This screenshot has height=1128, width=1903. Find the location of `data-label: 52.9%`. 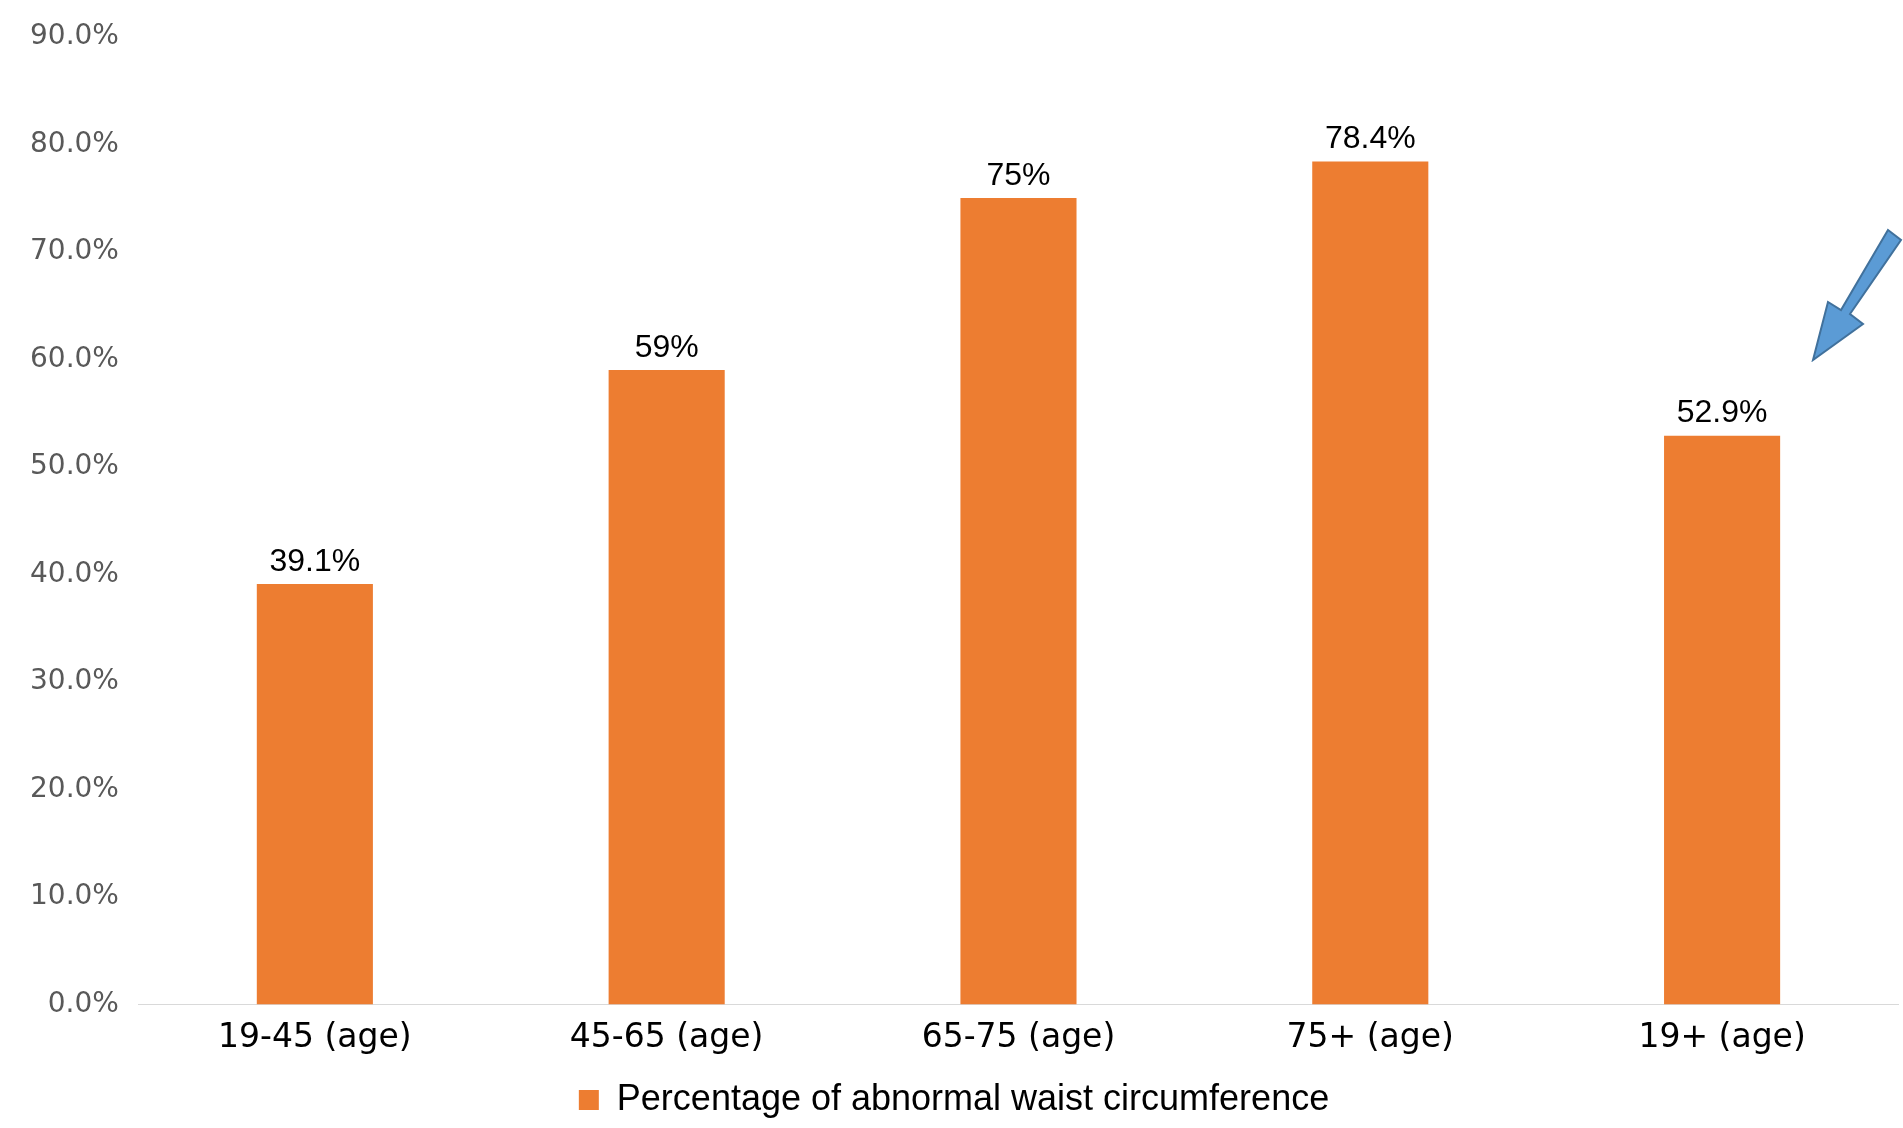

data-label: 52.9% is located at coordinates (1722, 411).